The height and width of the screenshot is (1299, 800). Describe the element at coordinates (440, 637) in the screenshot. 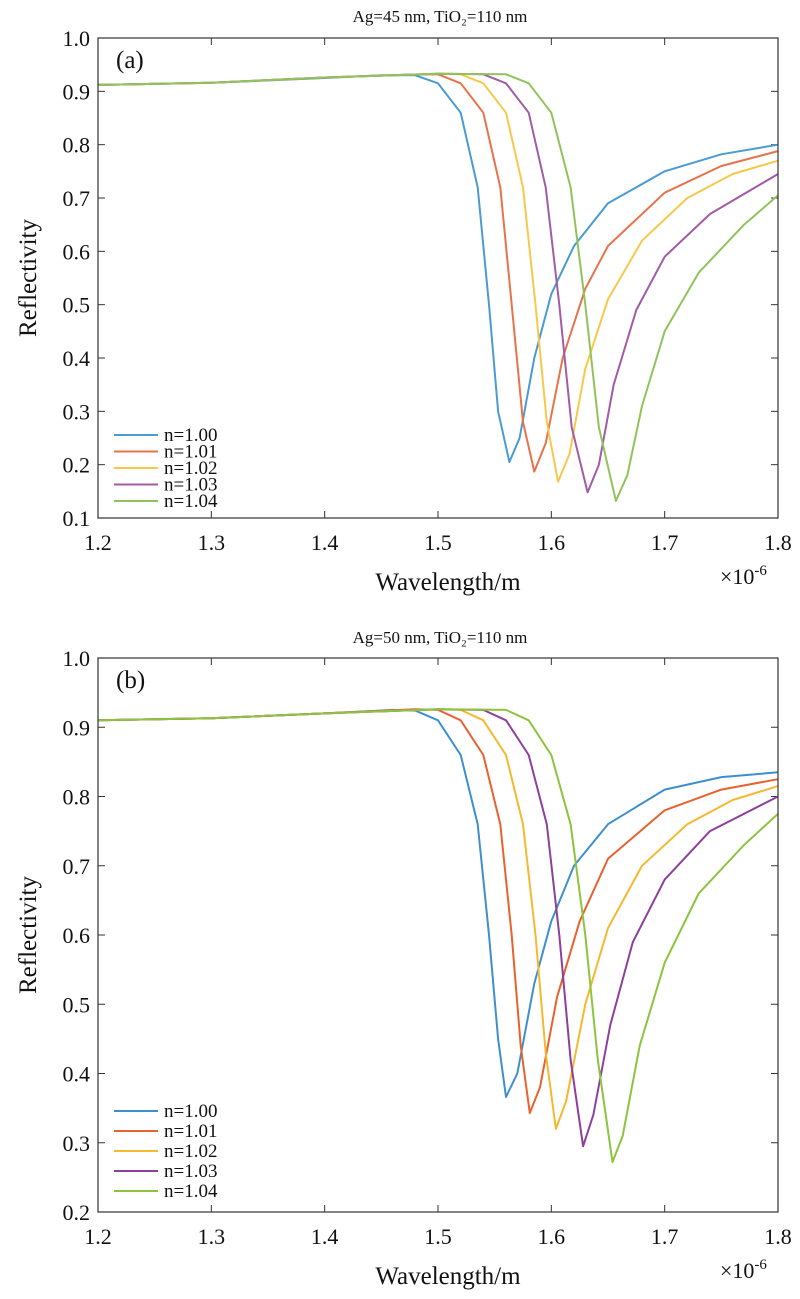

I see `chart-title: Ag=50 nm, TiO₂=110 nm` at that location.